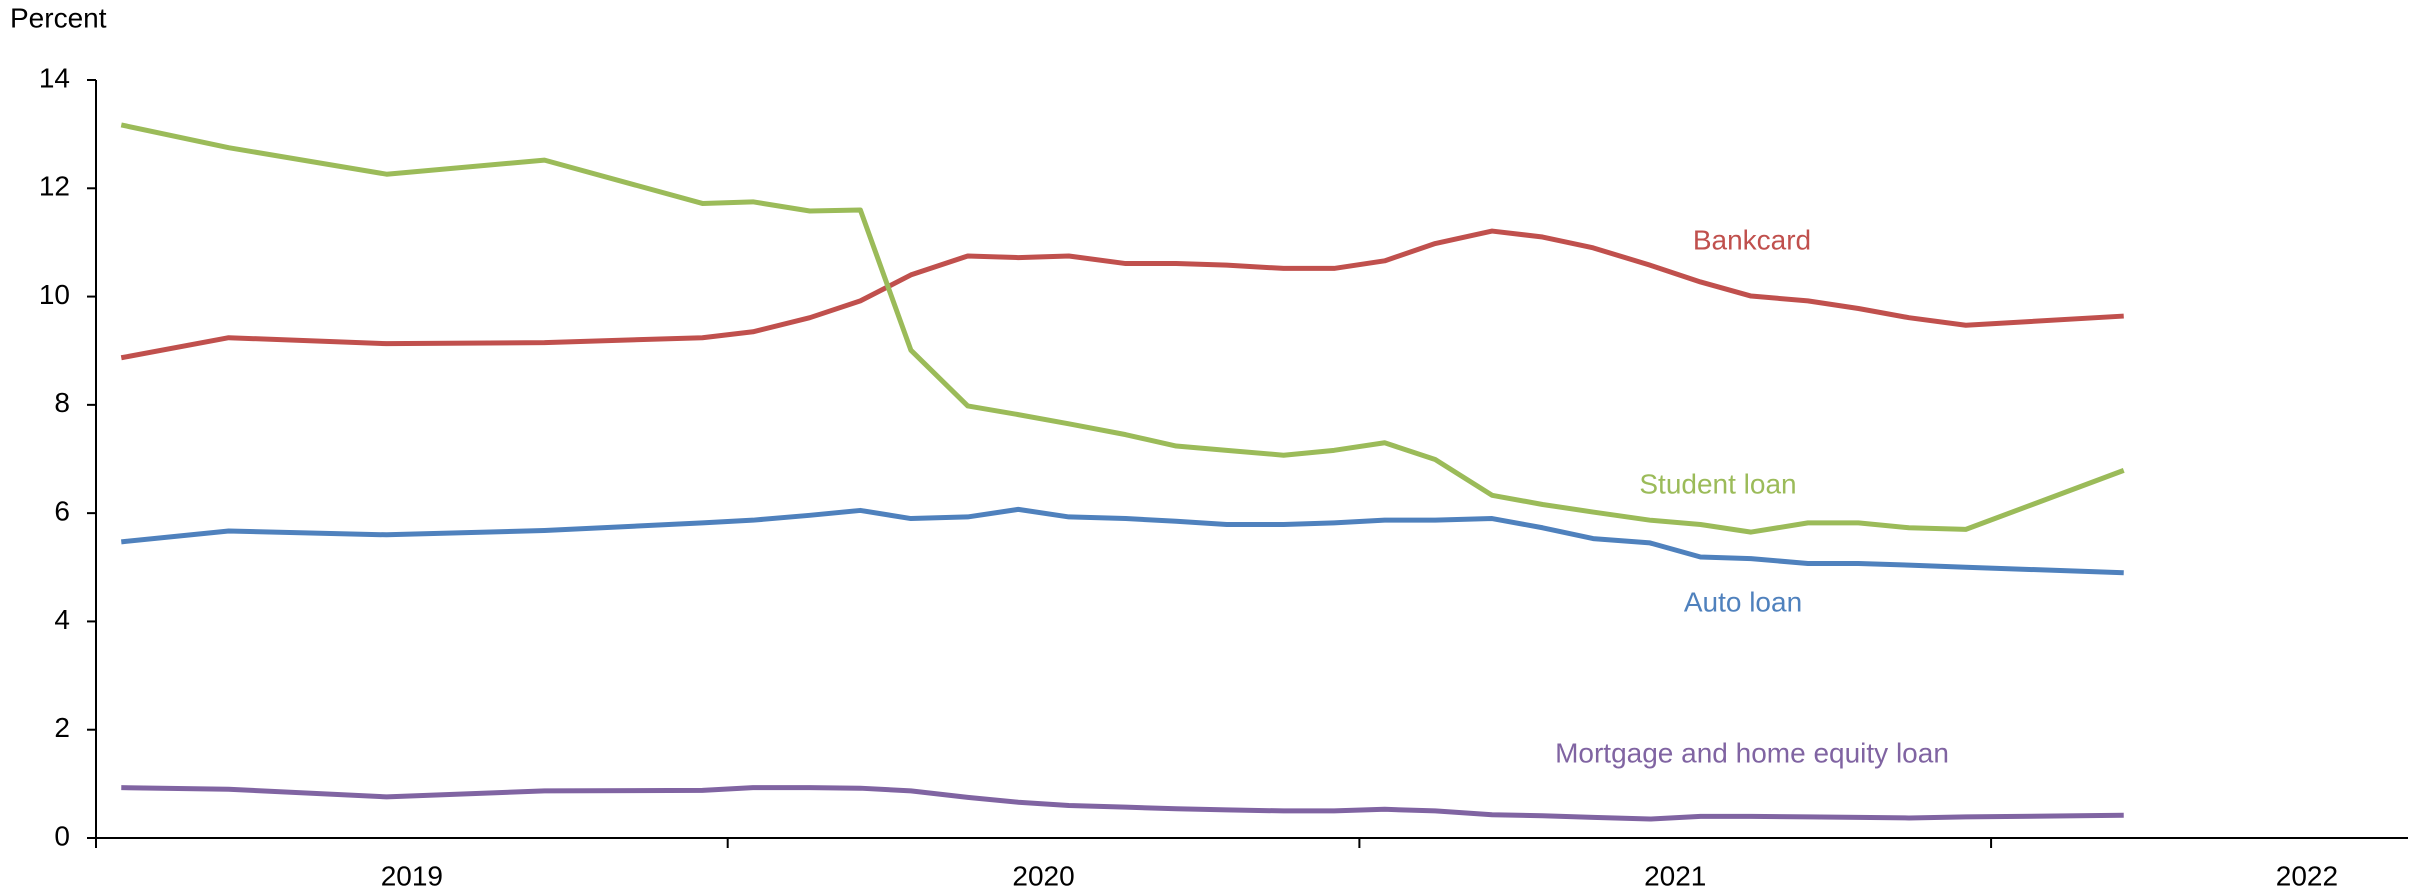 Image resolution: width=2420 pixels, height=894 pixels. I want to click on series-label: Bankcard, so click(1752, 239).